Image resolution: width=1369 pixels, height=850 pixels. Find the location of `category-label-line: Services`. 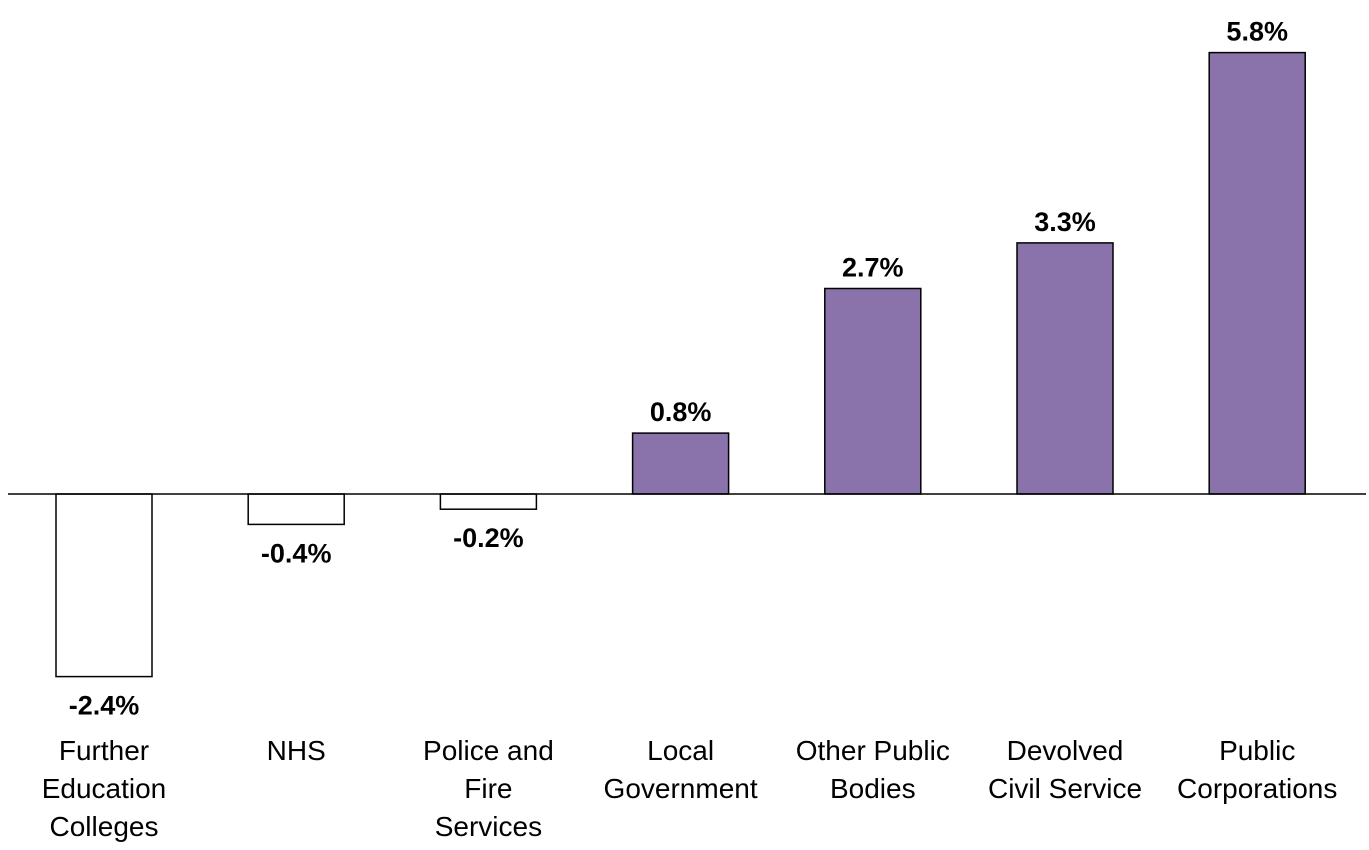

category-label-line: Services is located at coordinates (488, 826).